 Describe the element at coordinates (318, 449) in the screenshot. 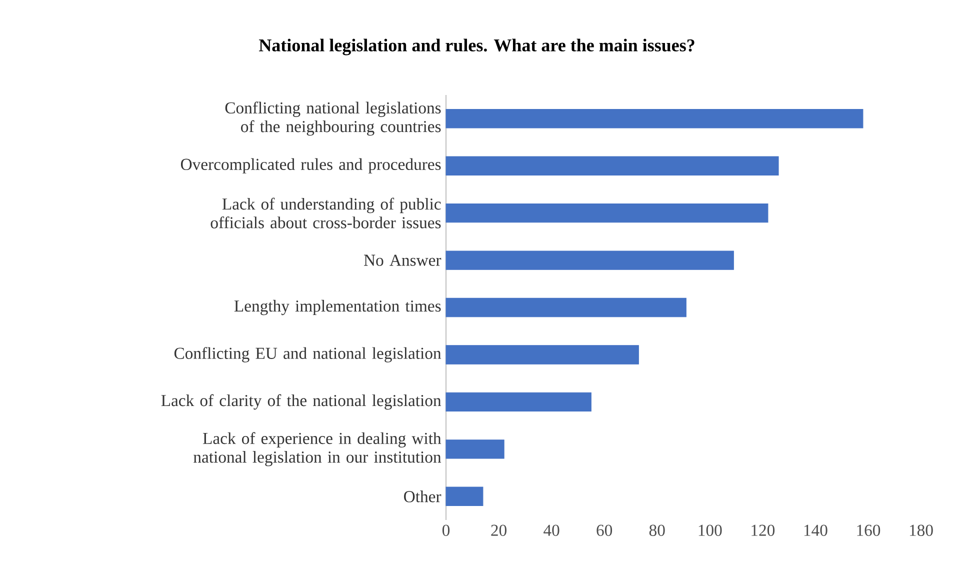

I see `y-tick-label: Lack of experience in dealing with national legislation in our institution` at that location.